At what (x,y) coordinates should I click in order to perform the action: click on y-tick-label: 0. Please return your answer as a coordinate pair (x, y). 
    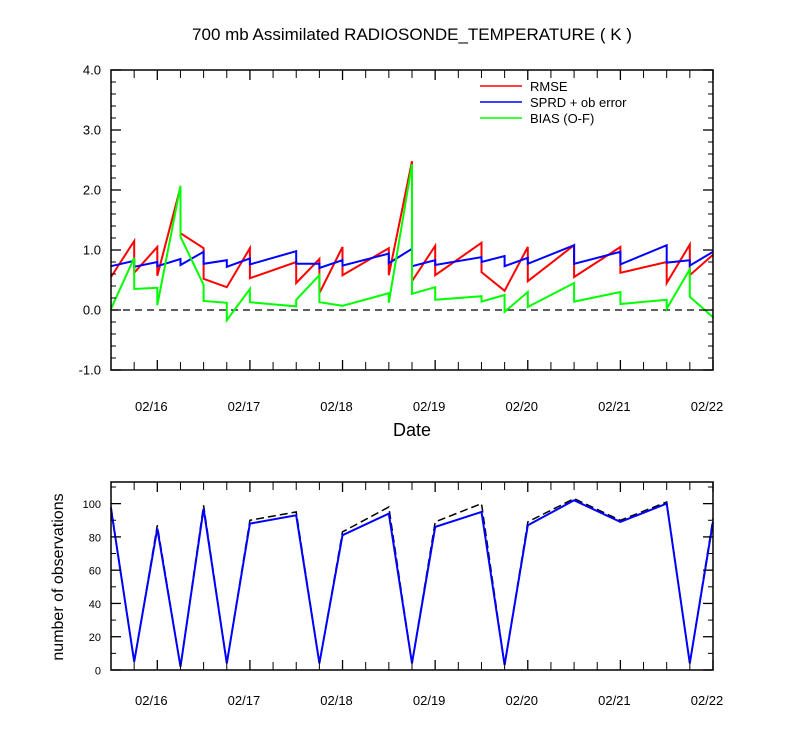
    Looking at the image, I should click on (98, 672).